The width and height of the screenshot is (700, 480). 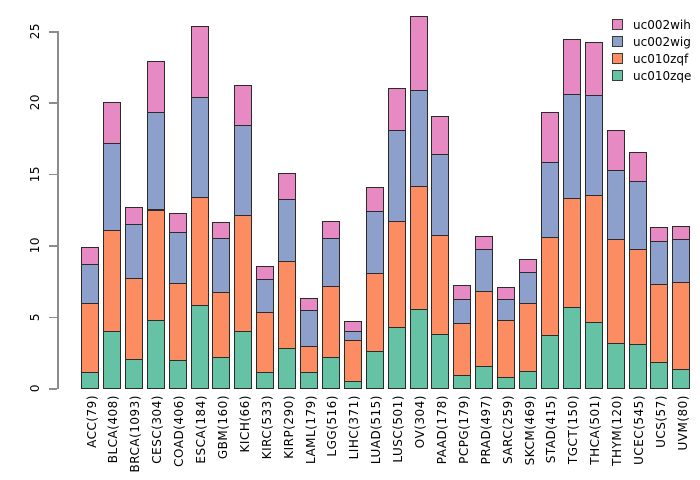 What do you see at coordinates (441, 430) in the screenshot?
I see `x-axis-label: PAAD(178)` at bounding box center [441, 430].